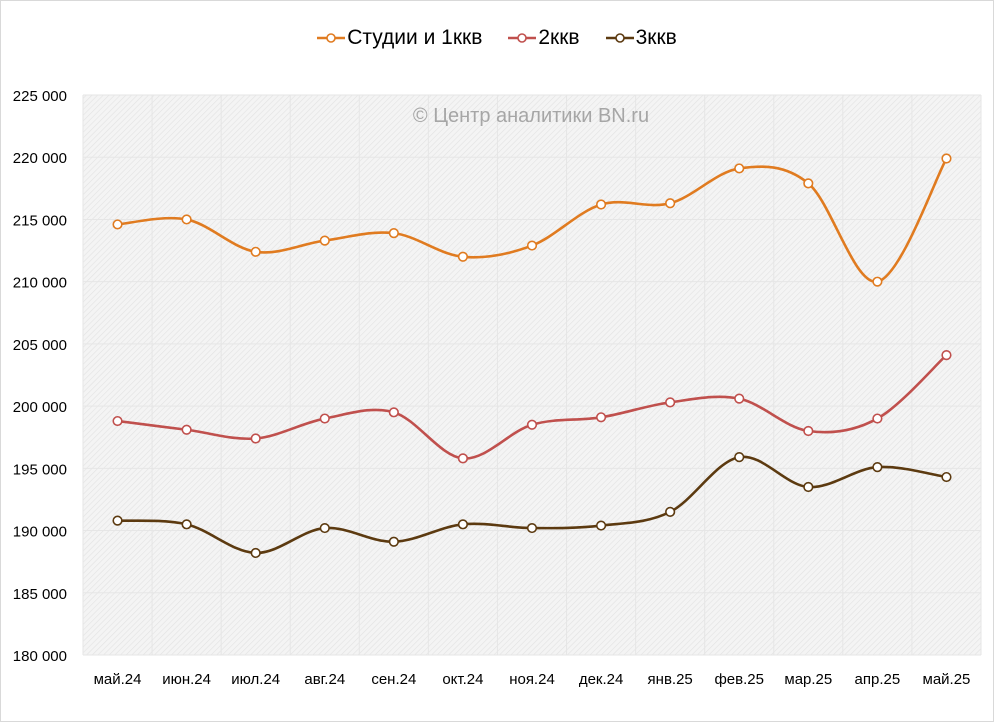 Image resolution: width=994 pixels, height=722 pixels. I want to click on y-tick-label: 215 000, so click(40, 220).